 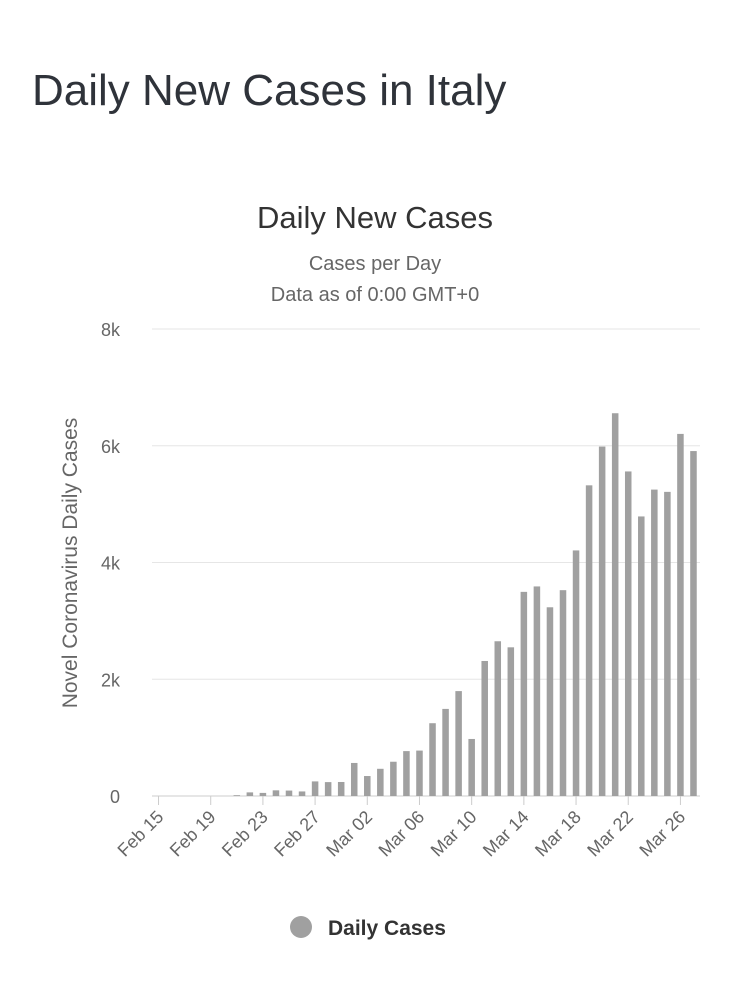 What do you see at coordinates (402, 834) in the screenshot?
I see `x-tick-label: Mar 06` at bounding box center [402, 834].